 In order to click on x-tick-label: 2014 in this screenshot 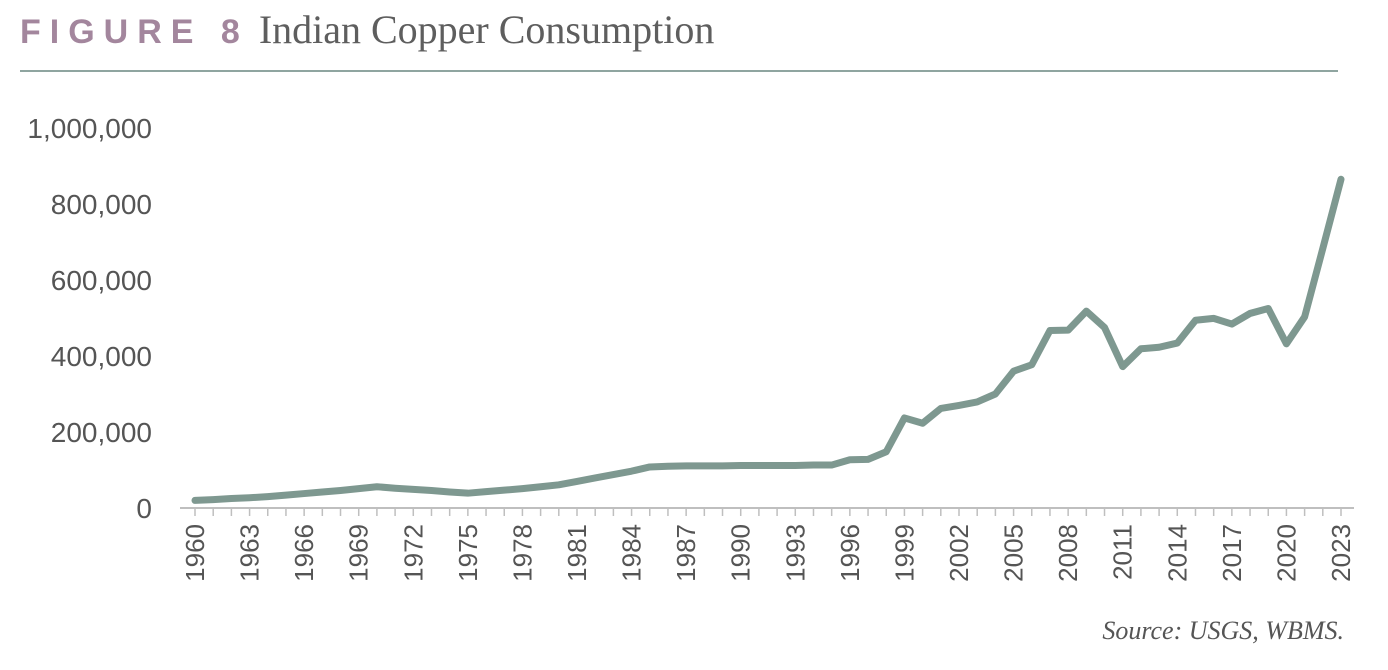, I will do `click(1177, 553)`.